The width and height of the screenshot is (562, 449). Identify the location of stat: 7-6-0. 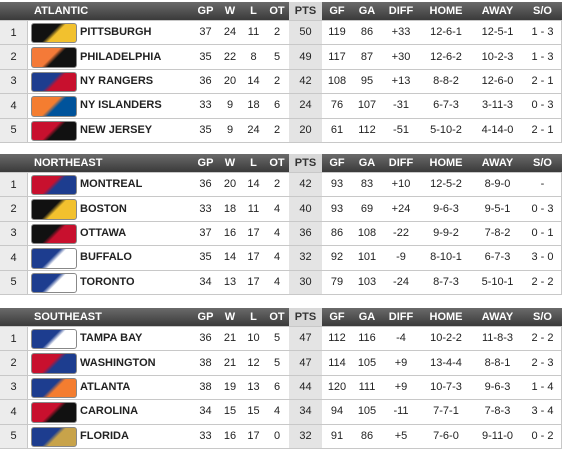
(446, 435).